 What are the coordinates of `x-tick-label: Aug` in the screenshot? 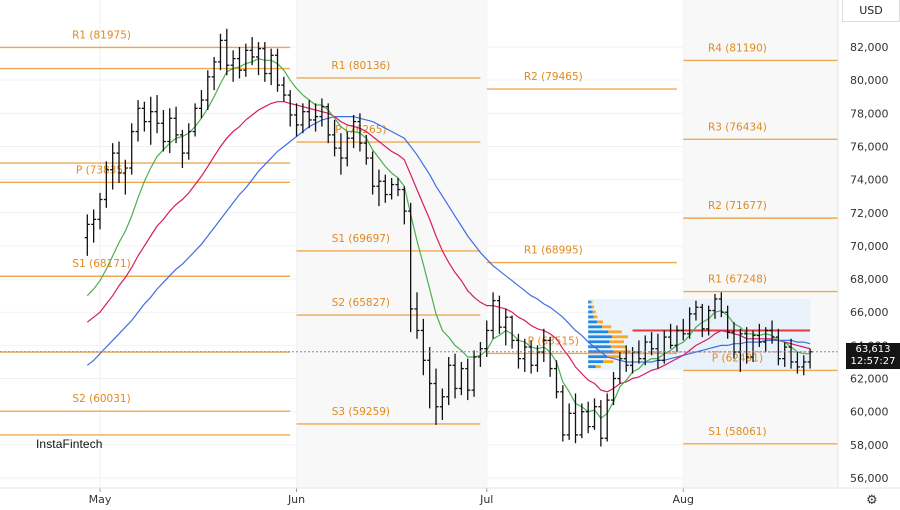 It's located at (683, 499).